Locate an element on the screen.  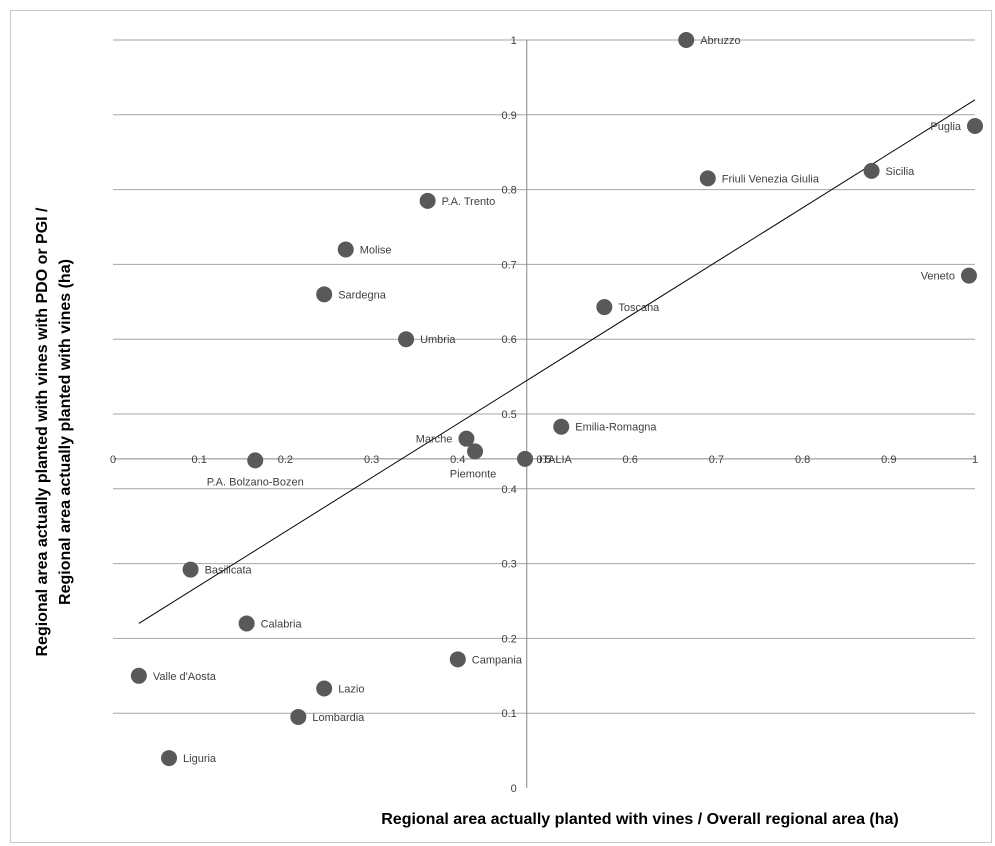
data-label: Umbria is located at coordinates (438, 340).